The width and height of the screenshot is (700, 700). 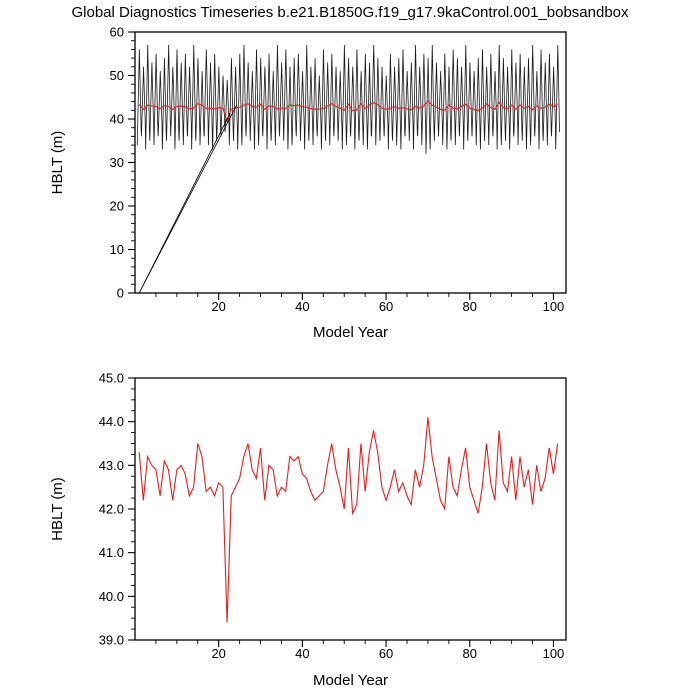 What do you see at coordinates (348, 112) in the screenshot?
I see `annual-running-mean` at bounding box center [348, 112].